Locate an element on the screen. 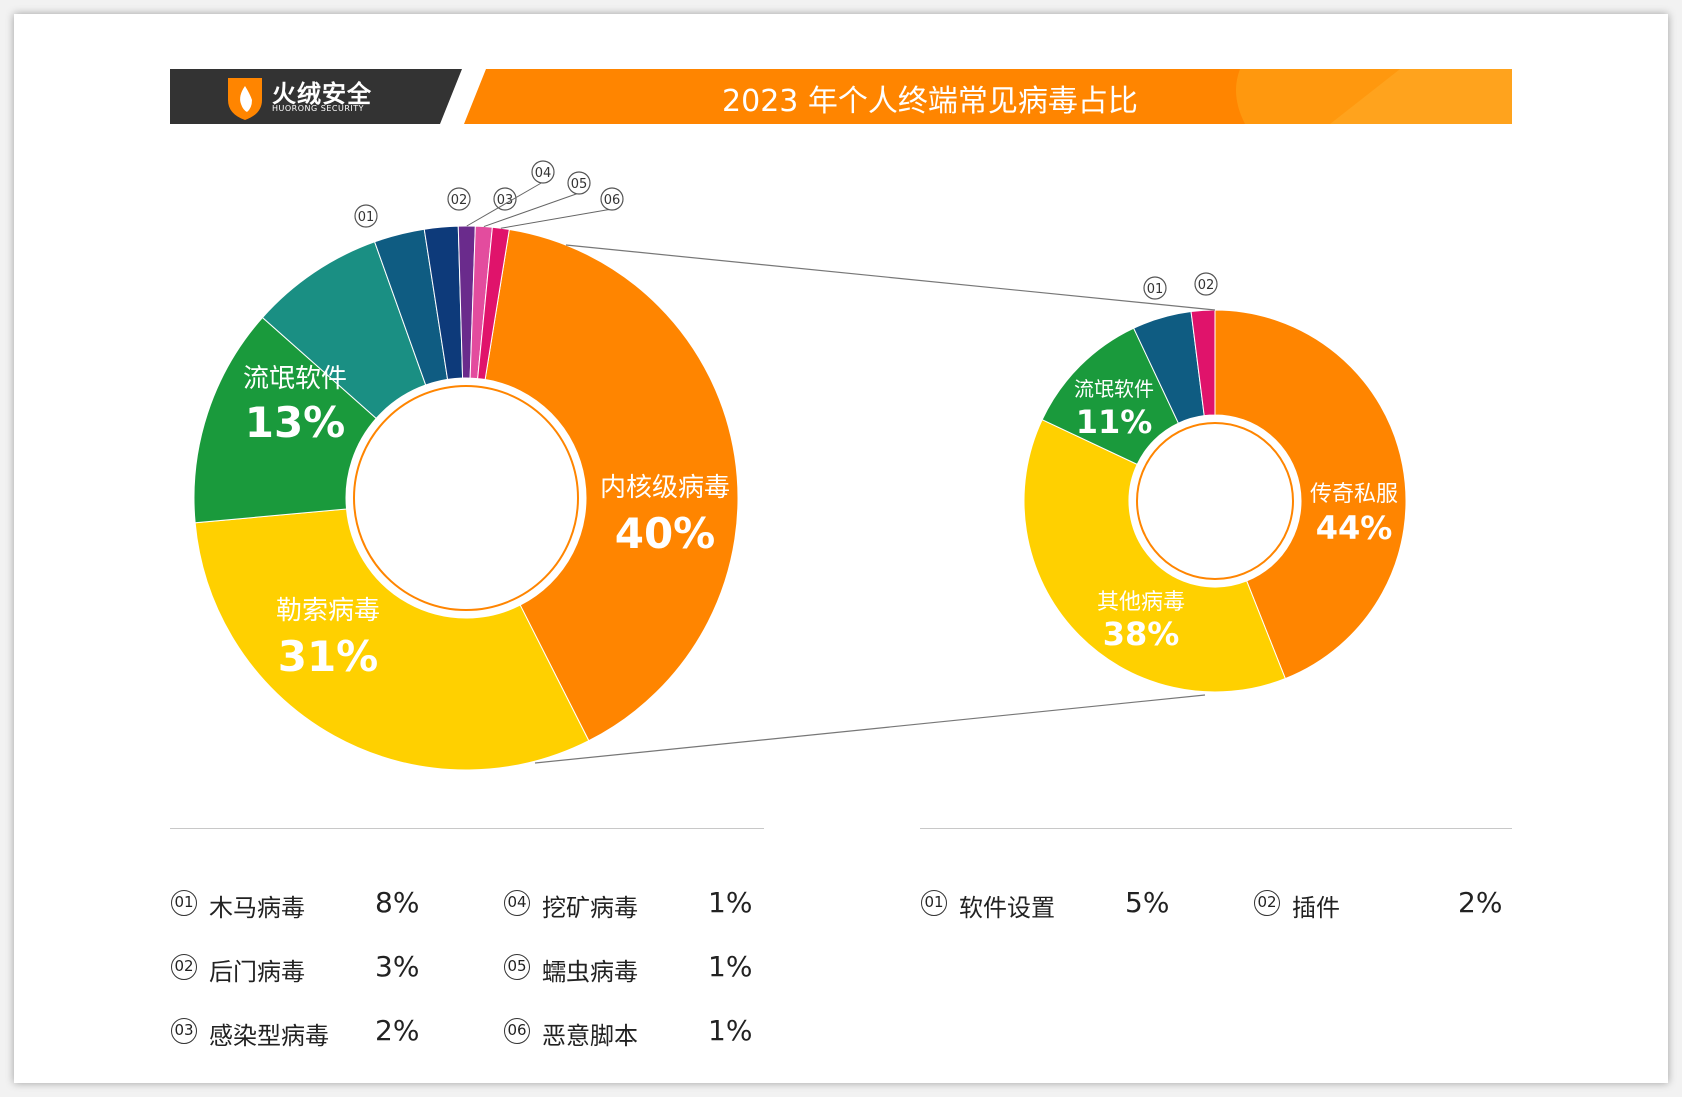 Image resolution: width=1682 pixels, height=1097 pixels. legend-item: 04 挖矿病毒 1% is located at coordinates (634, 904).